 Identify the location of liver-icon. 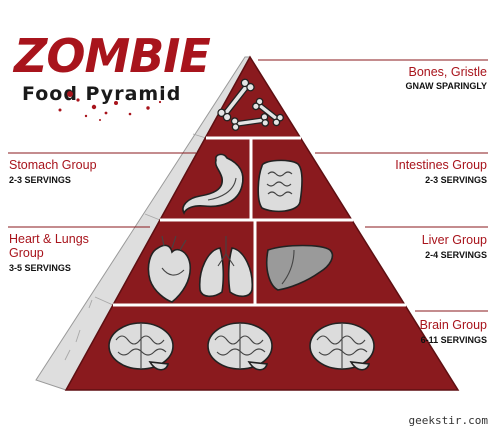
(299, 267).